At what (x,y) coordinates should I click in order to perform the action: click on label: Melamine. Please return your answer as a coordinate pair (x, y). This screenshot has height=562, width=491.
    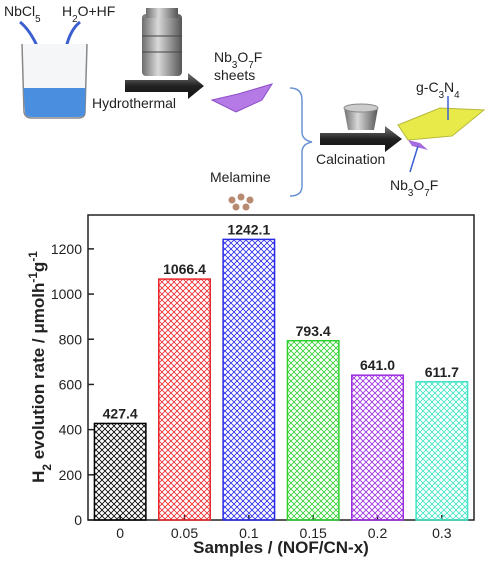
    Looking at the image, I should click on (240, 177).